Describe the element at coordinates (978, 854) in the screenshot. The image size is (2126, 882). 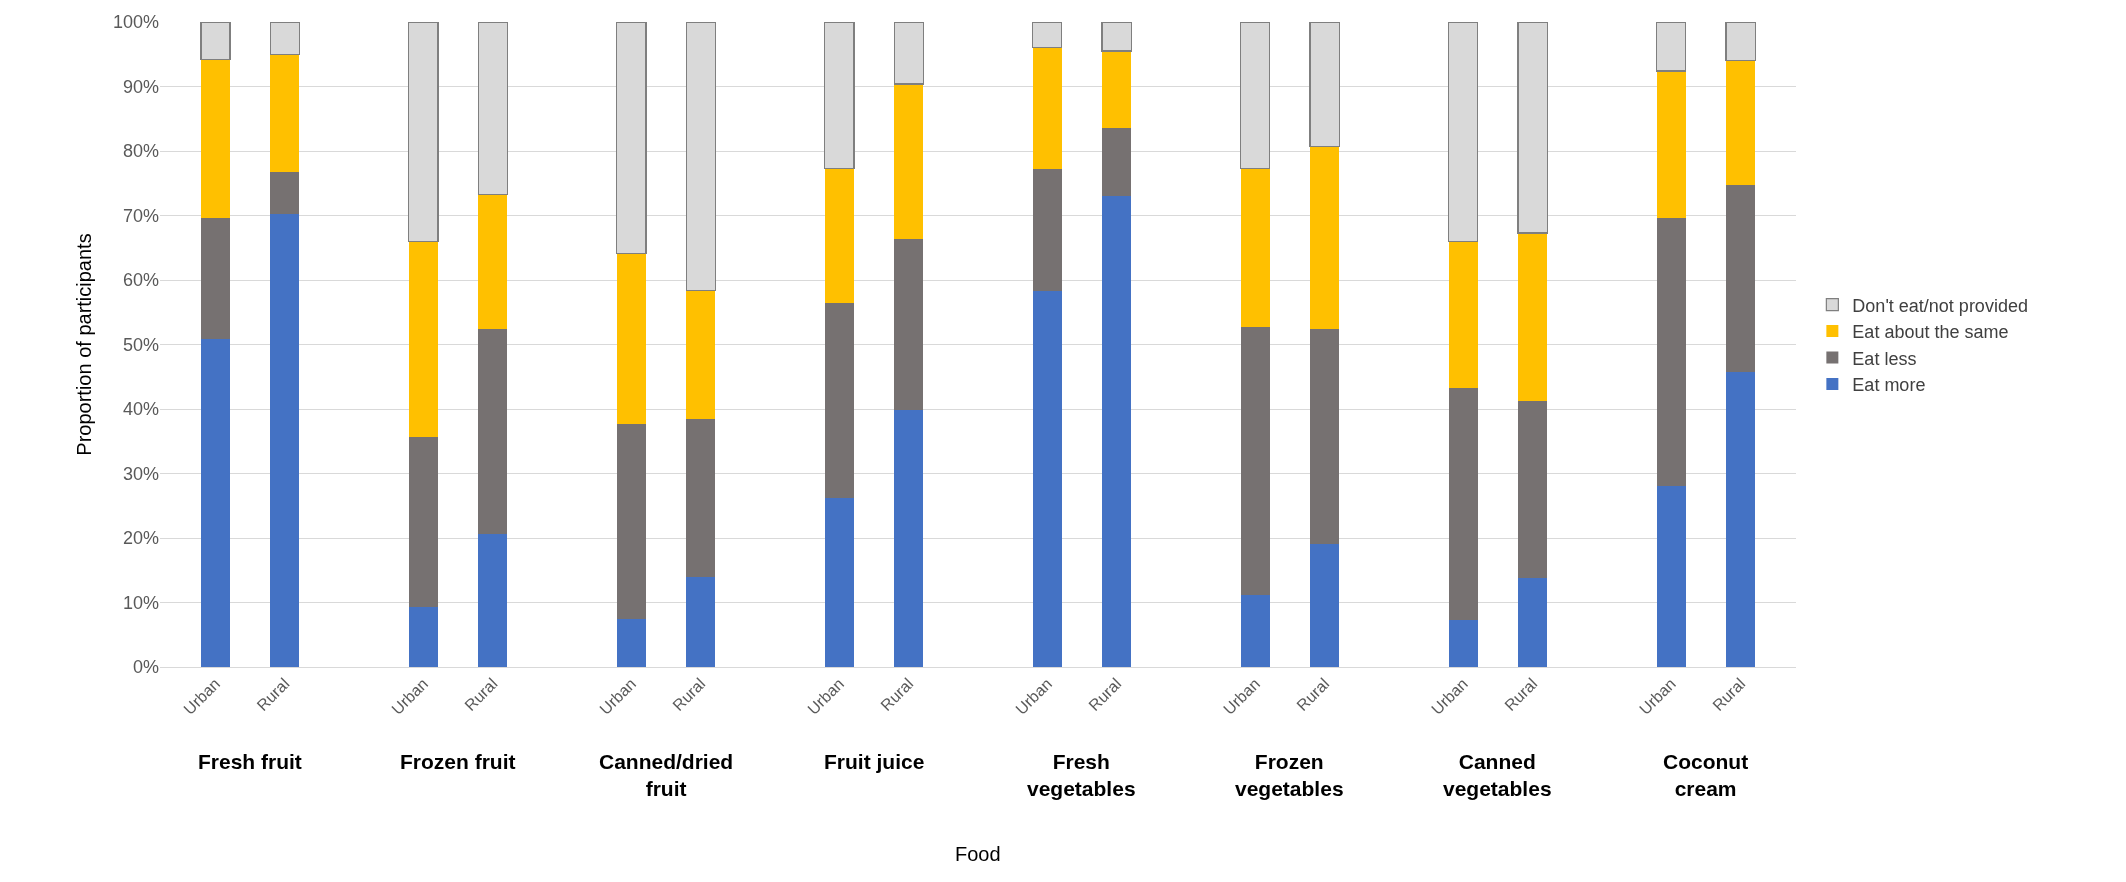
I see `text: Food` at that location.